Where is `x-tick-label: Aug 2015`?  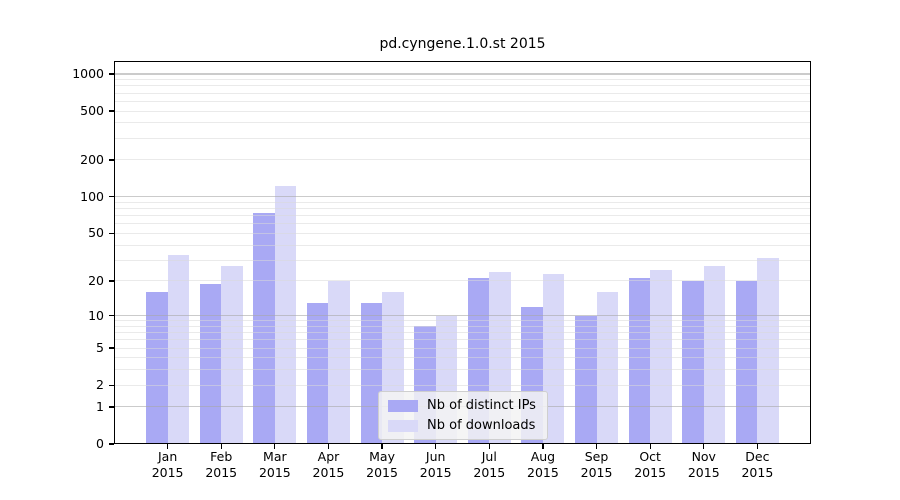
x-tick-label: Aug 2015 is located at coordinates (543, 464).